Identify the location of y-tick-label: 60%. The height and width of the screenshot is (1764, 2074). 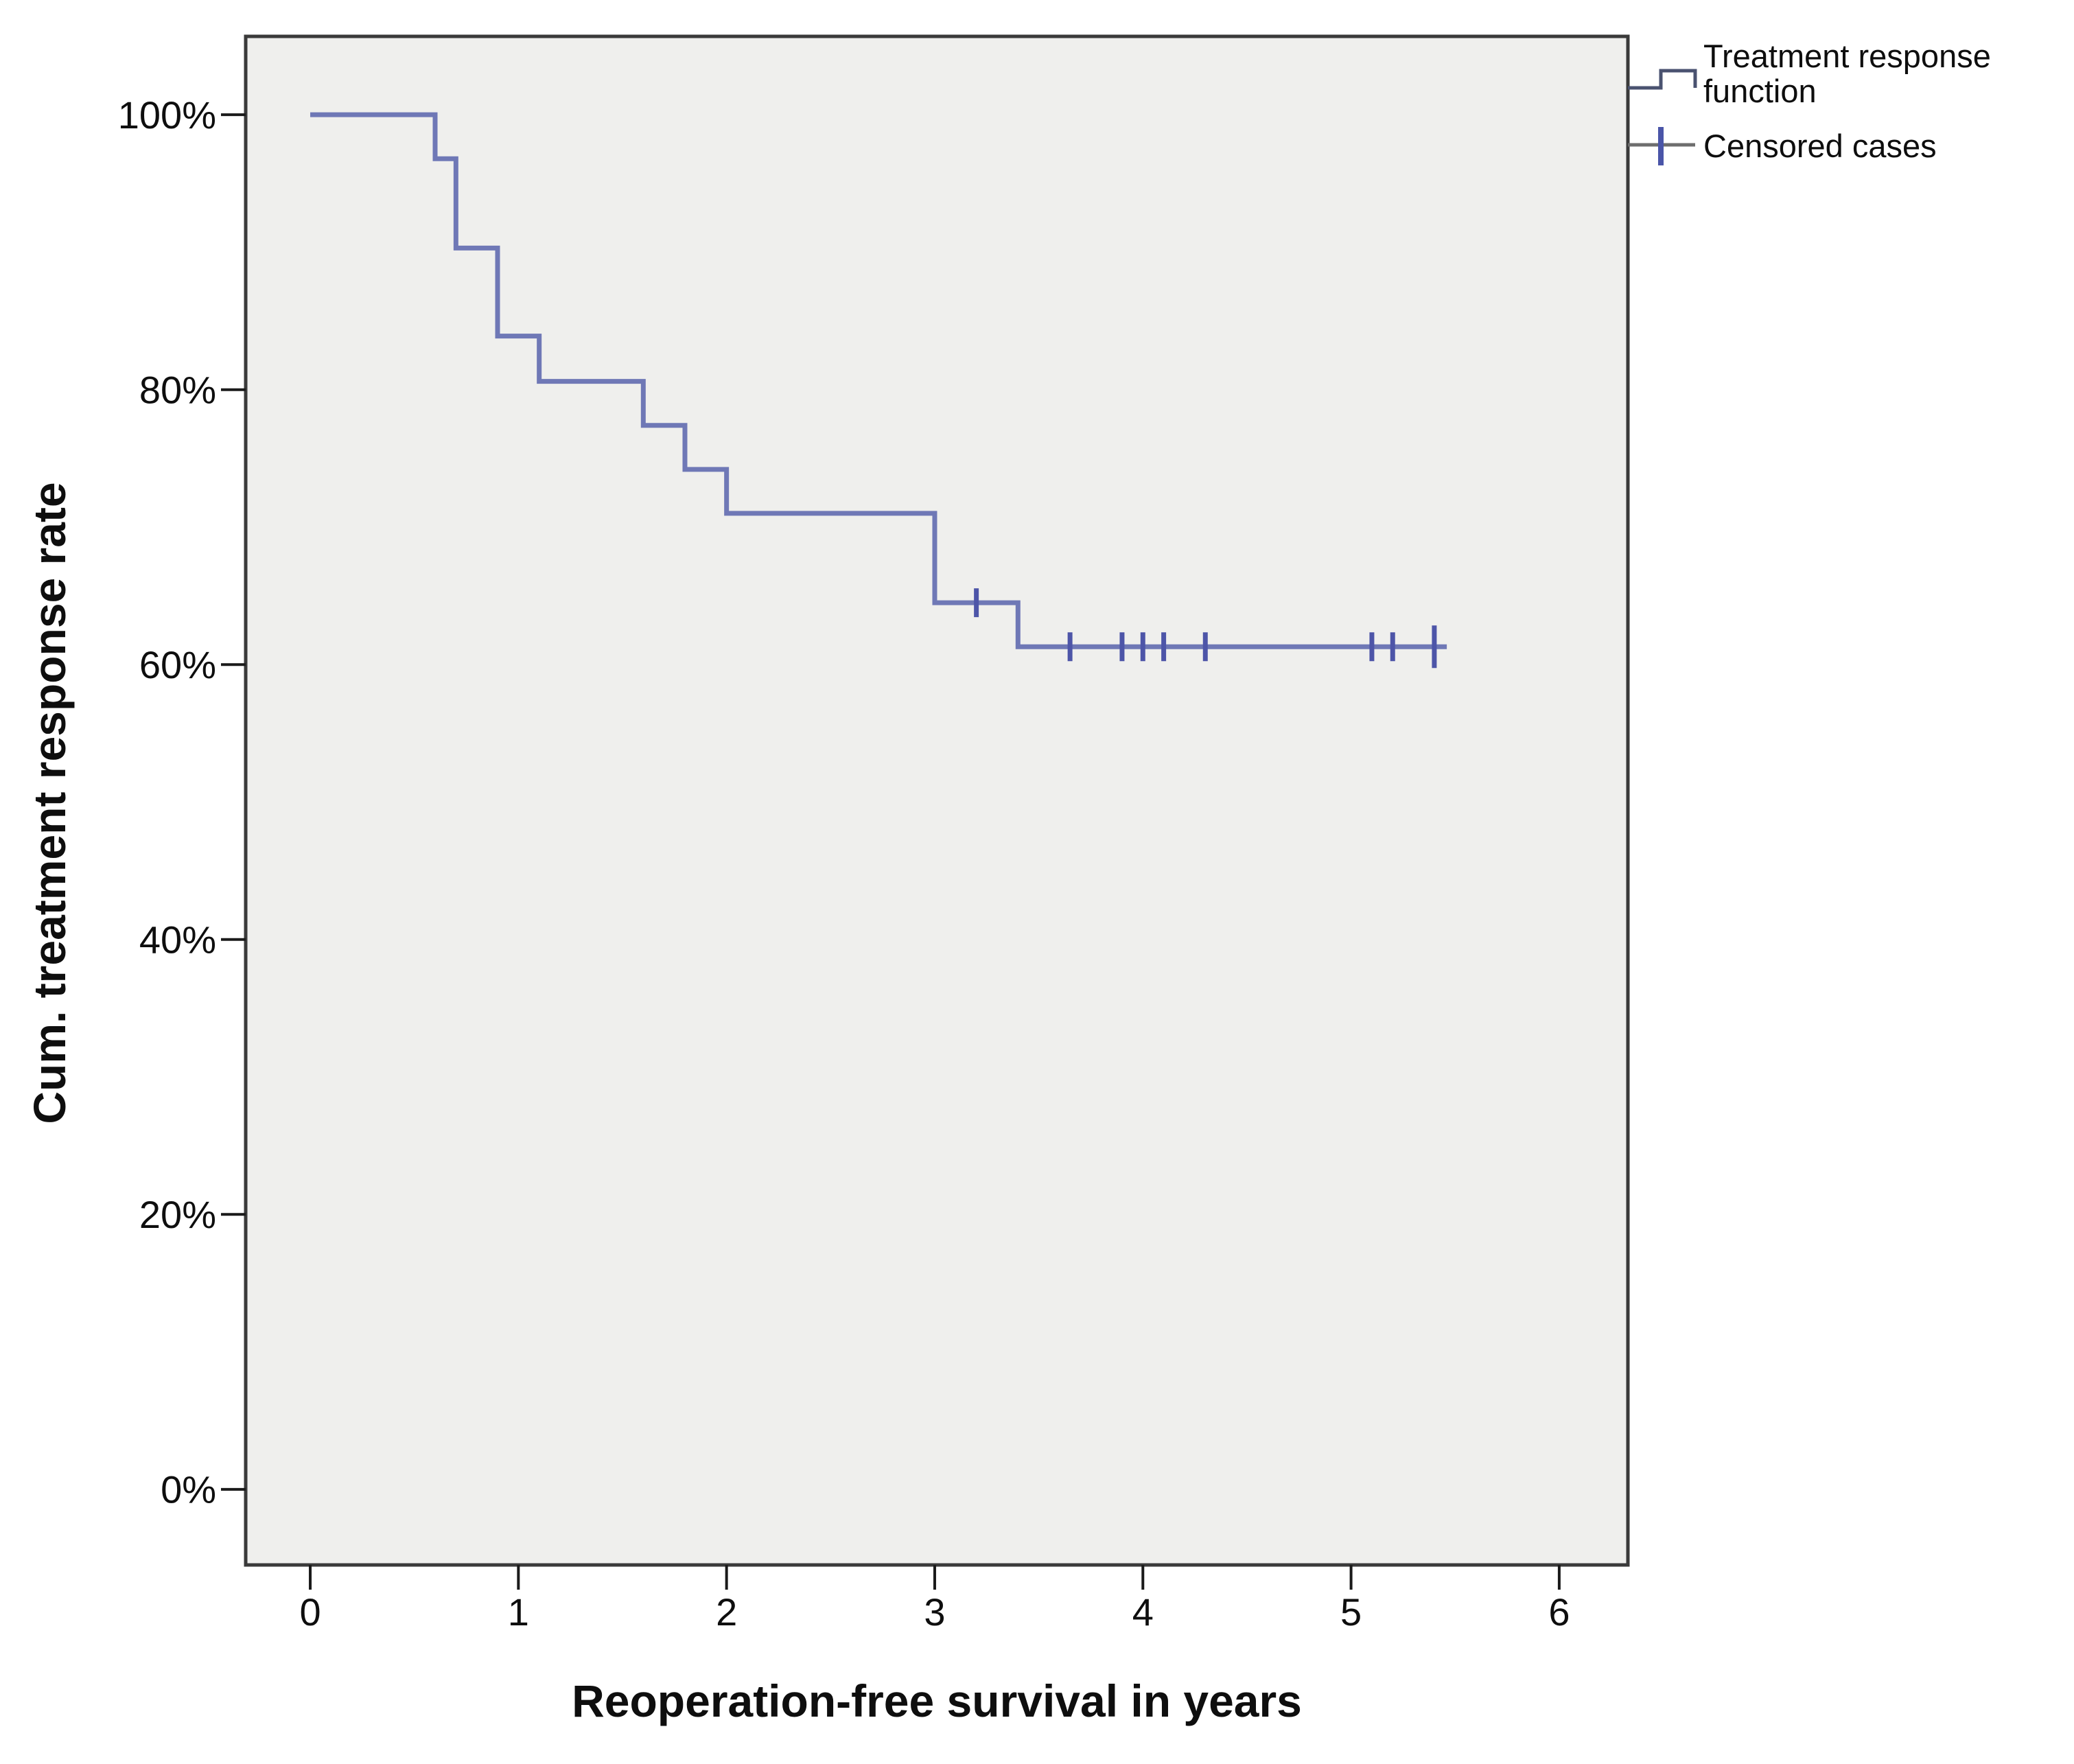
(177, 664).